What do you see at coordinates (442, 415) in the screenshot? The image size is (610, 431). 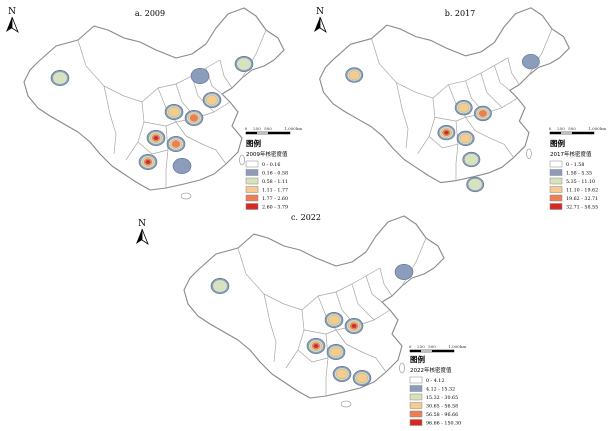 I see `legend-class-label: 56.58 - 96.66` at bounding box center [442, 415].